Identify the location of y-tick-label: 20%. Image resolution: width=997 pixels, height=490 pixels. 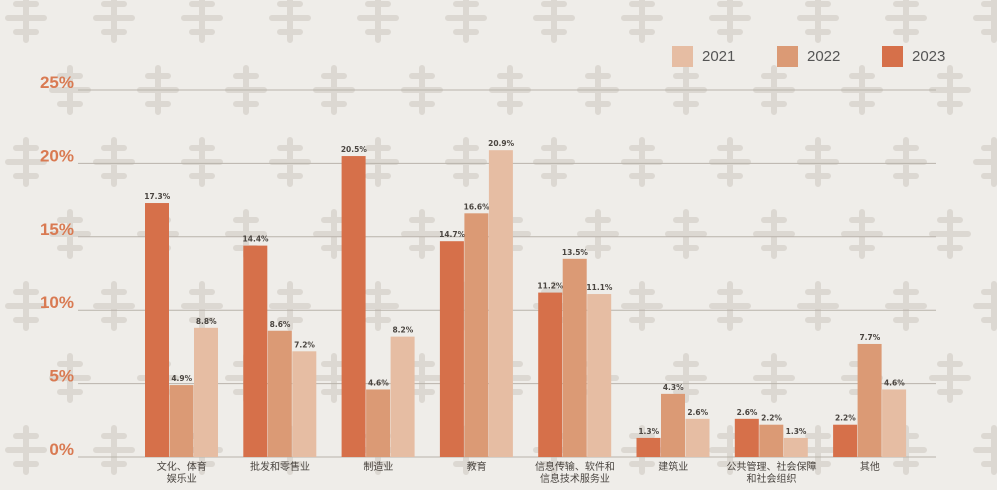
(57, 155).